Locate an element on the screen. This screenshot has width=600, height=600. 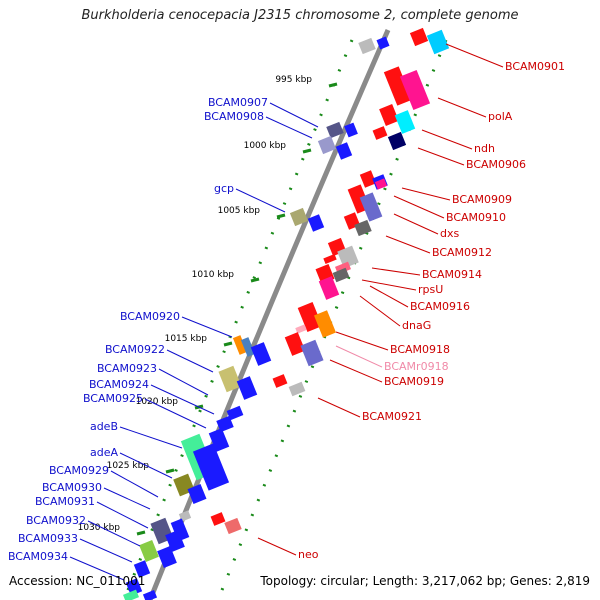
gene-label-right: rpsU is located at coordinates (430, 289).